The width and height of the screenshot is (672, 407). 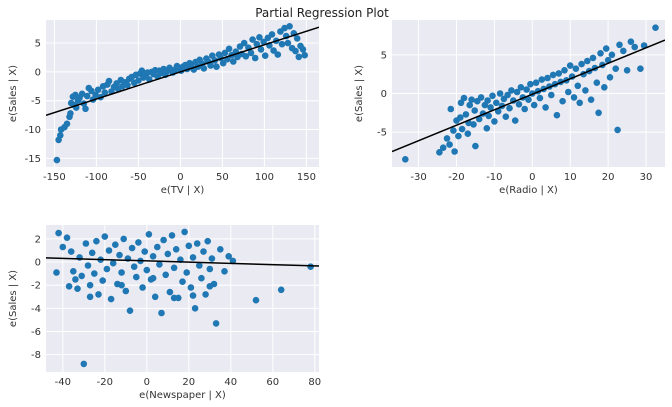 I want to click on newspaper-y-tick-label: 2, so click(x=38, y=239).